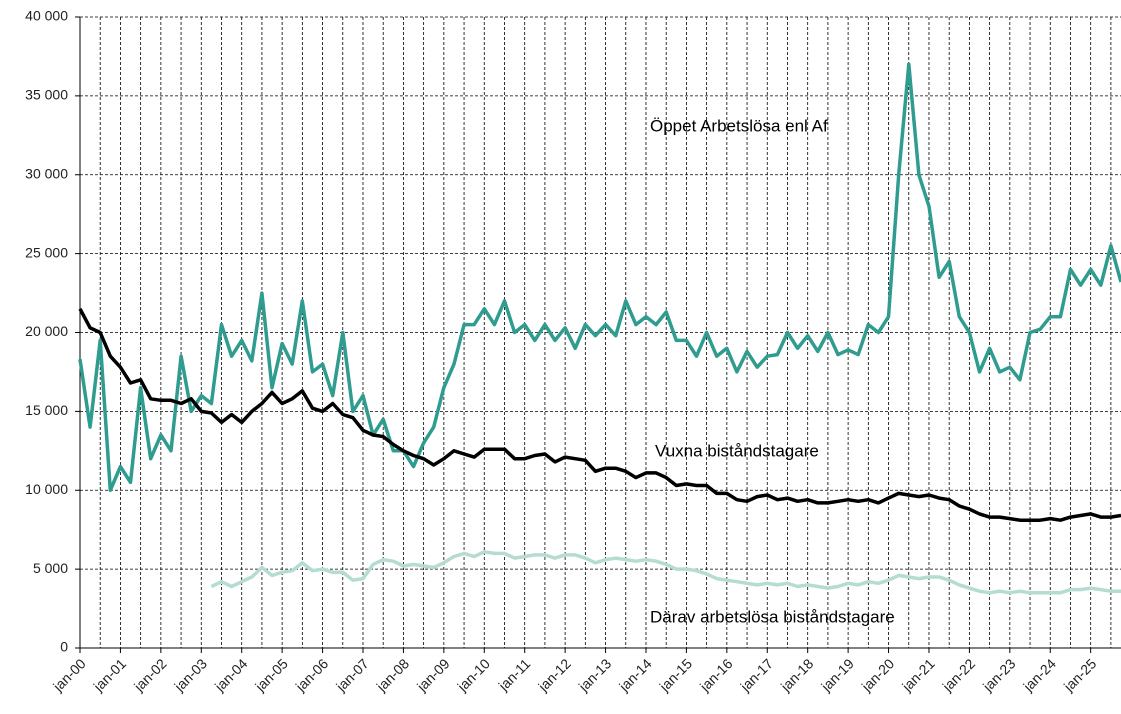 The height and width of the screenshot is (714, 1121). What do you see at coordinates (46, 16) in the screenshot?
I see `y-tick-label: 40 000` at bounding box center [46, 16].